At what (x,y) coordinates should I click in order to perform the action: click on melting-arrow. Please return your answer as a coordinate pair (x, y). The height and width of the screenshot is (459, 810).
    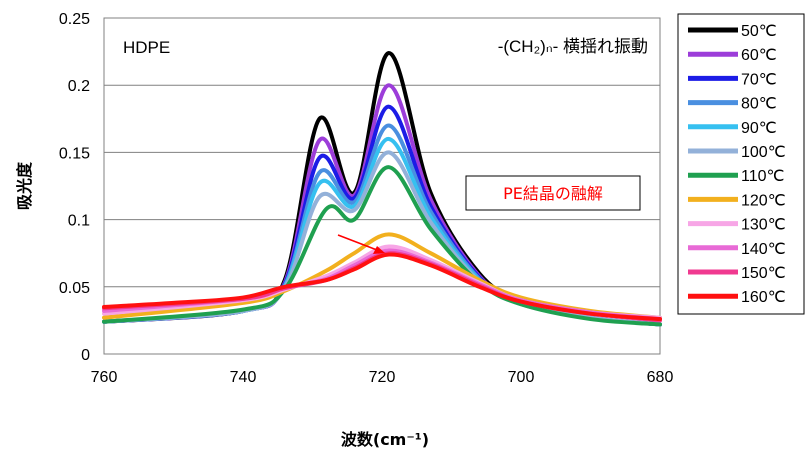
    Looking at the image, I should click on (357, 242).